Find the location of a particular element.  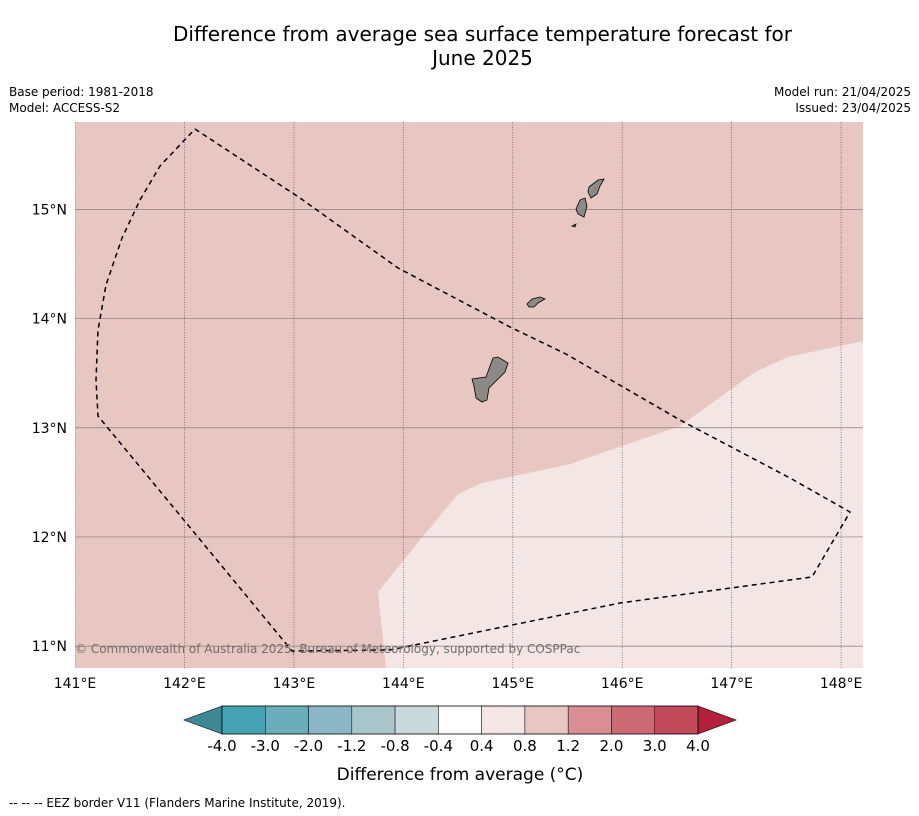

title-line-2: June 2025 is located at coordinates (482, 58).